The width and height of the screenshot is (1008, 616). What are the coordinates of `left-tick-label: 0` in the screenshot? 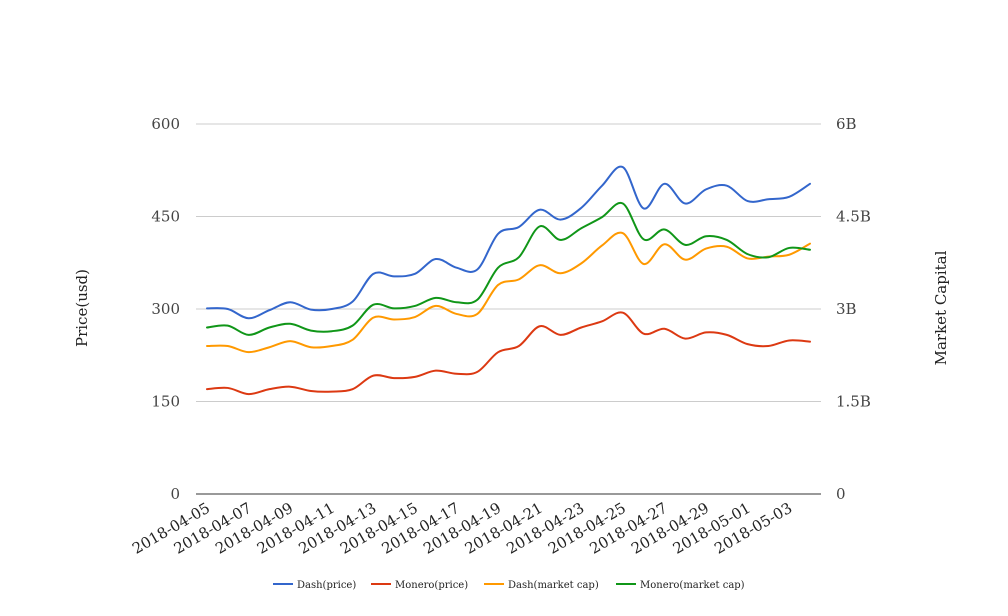 It's located at (175, 494).